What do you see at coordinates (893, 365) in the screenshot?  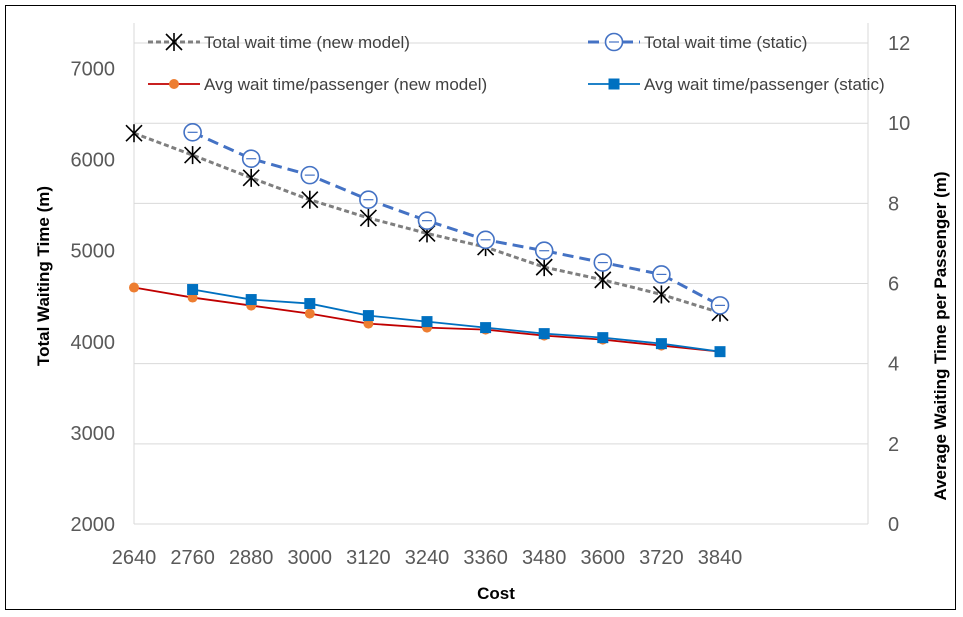 I see `y2-tick-label: 4` at bounding box center [893, 365].